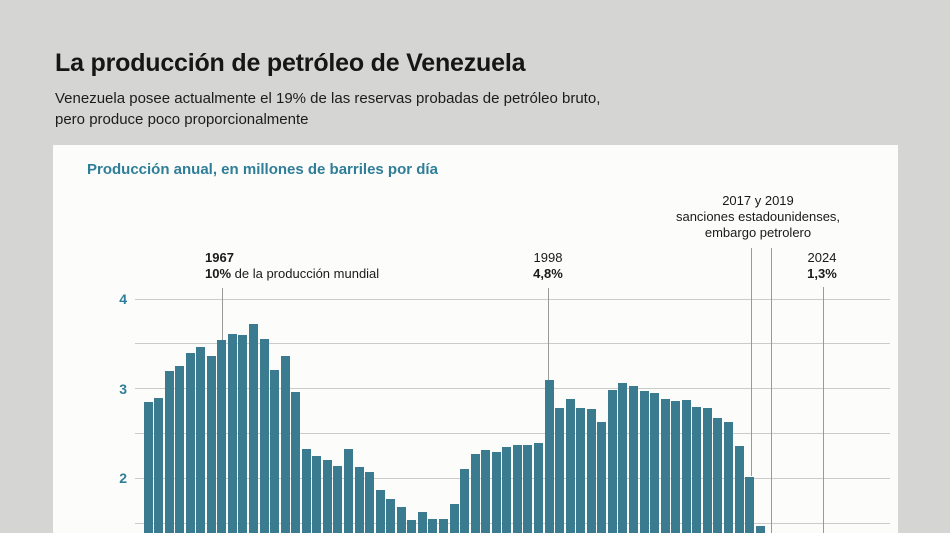 This screenshot has height=533, width=950. I want to click on annotation-1967-year: 1967, so click(219, 257).